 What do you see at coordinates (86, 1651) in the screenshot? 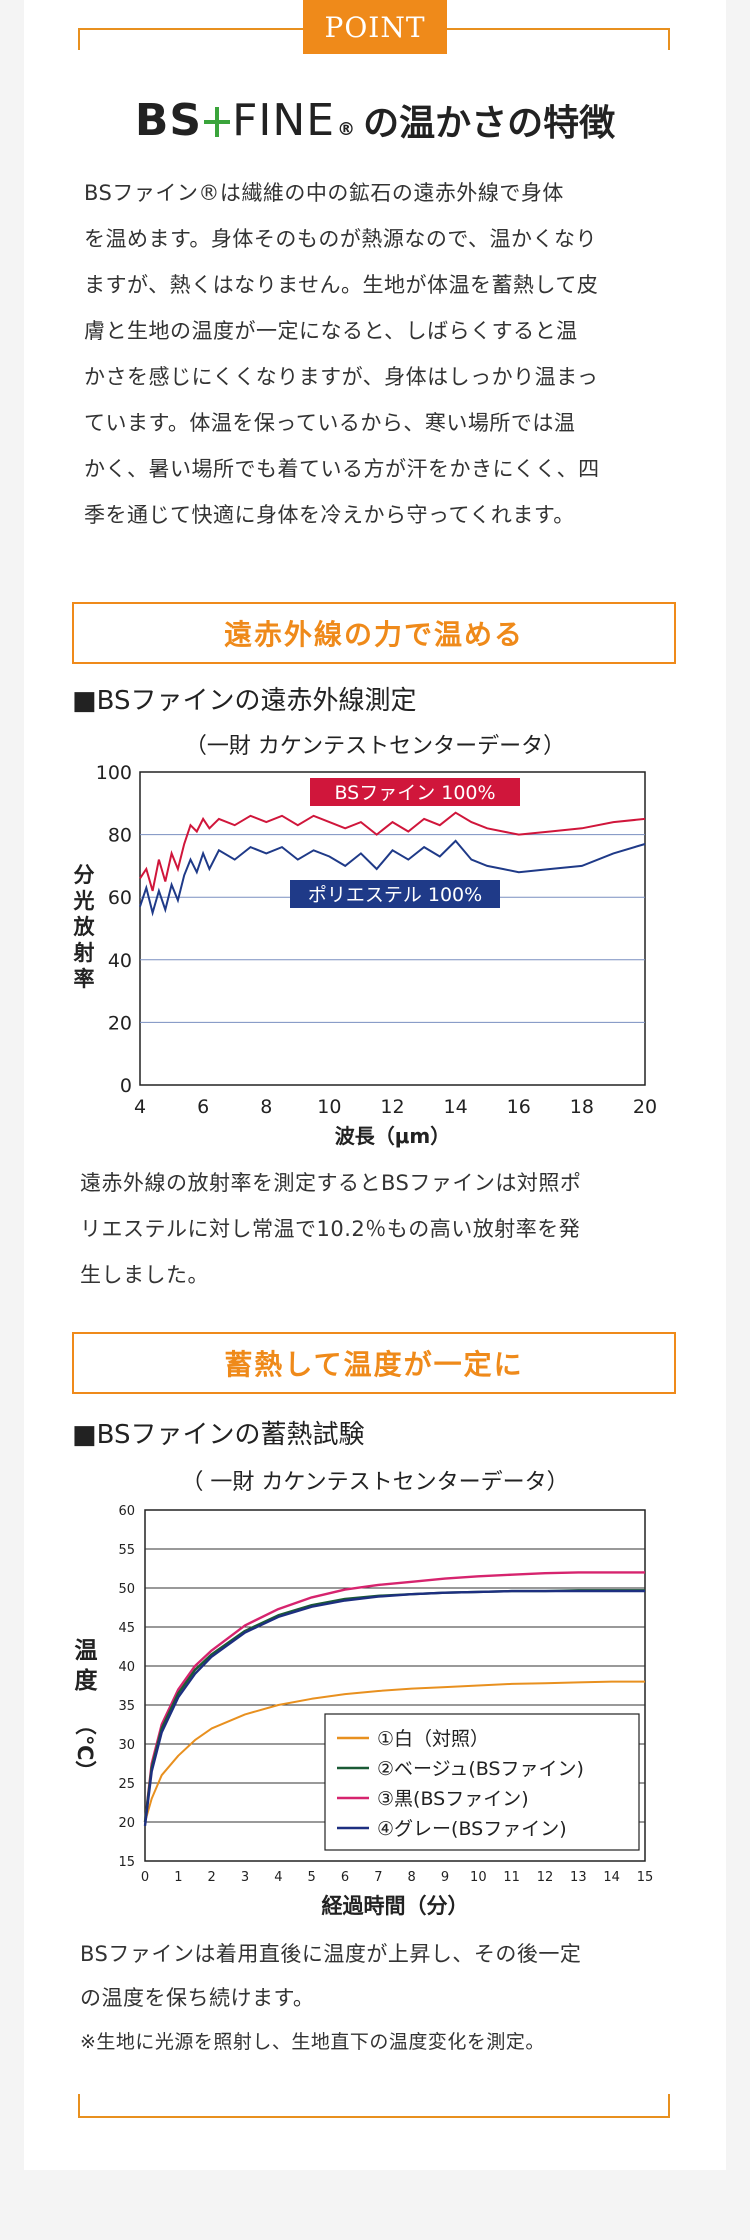
I see `y-axis-label-char: 温` at bounding box center [86, 1651].